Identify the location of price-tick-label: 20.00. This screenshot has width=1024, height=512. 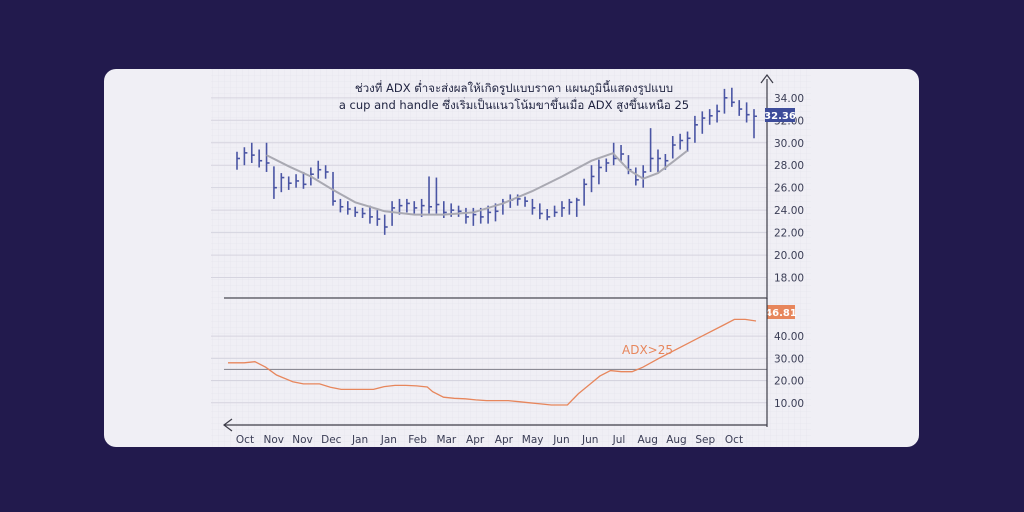
(789, 256).